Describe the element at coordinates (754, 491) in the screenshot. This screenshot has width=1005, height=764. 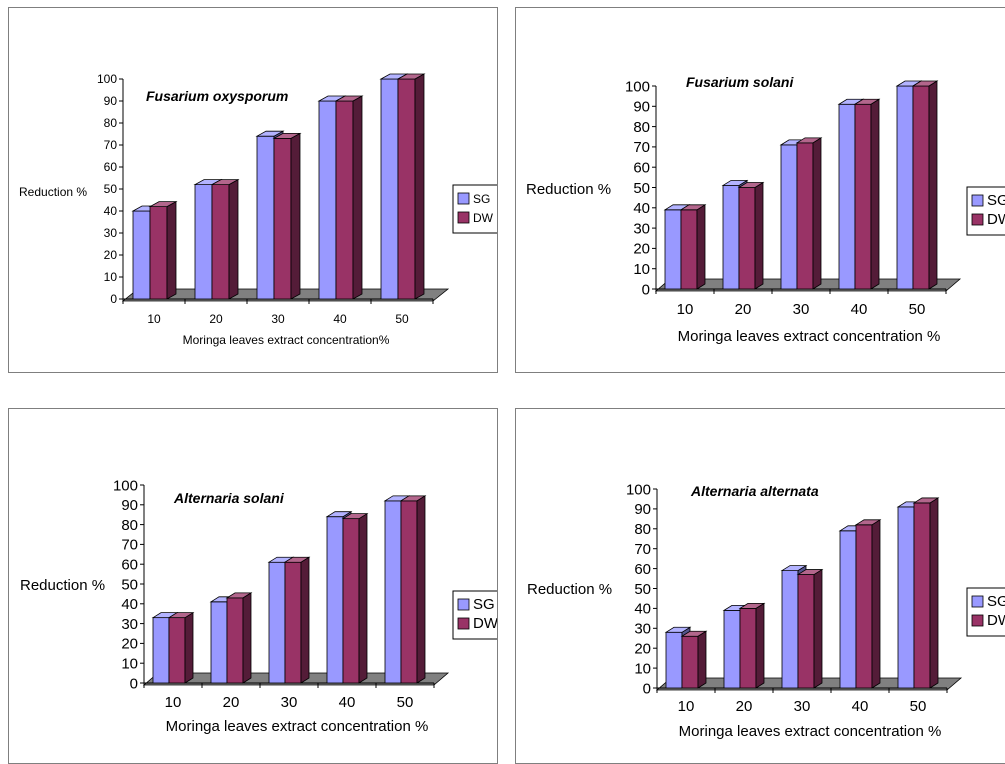
I see `chart-title: Alternaria alternata` at that location.